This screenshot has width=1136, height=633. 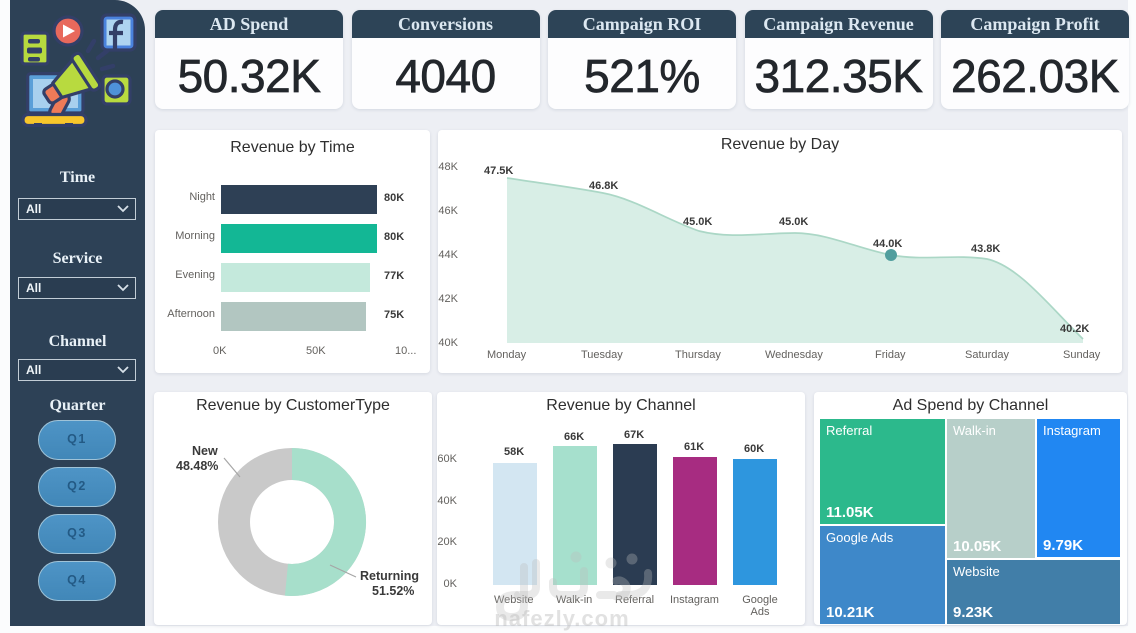 I want to click on svg-text: nafezly.com, so click(x=561, y=618).